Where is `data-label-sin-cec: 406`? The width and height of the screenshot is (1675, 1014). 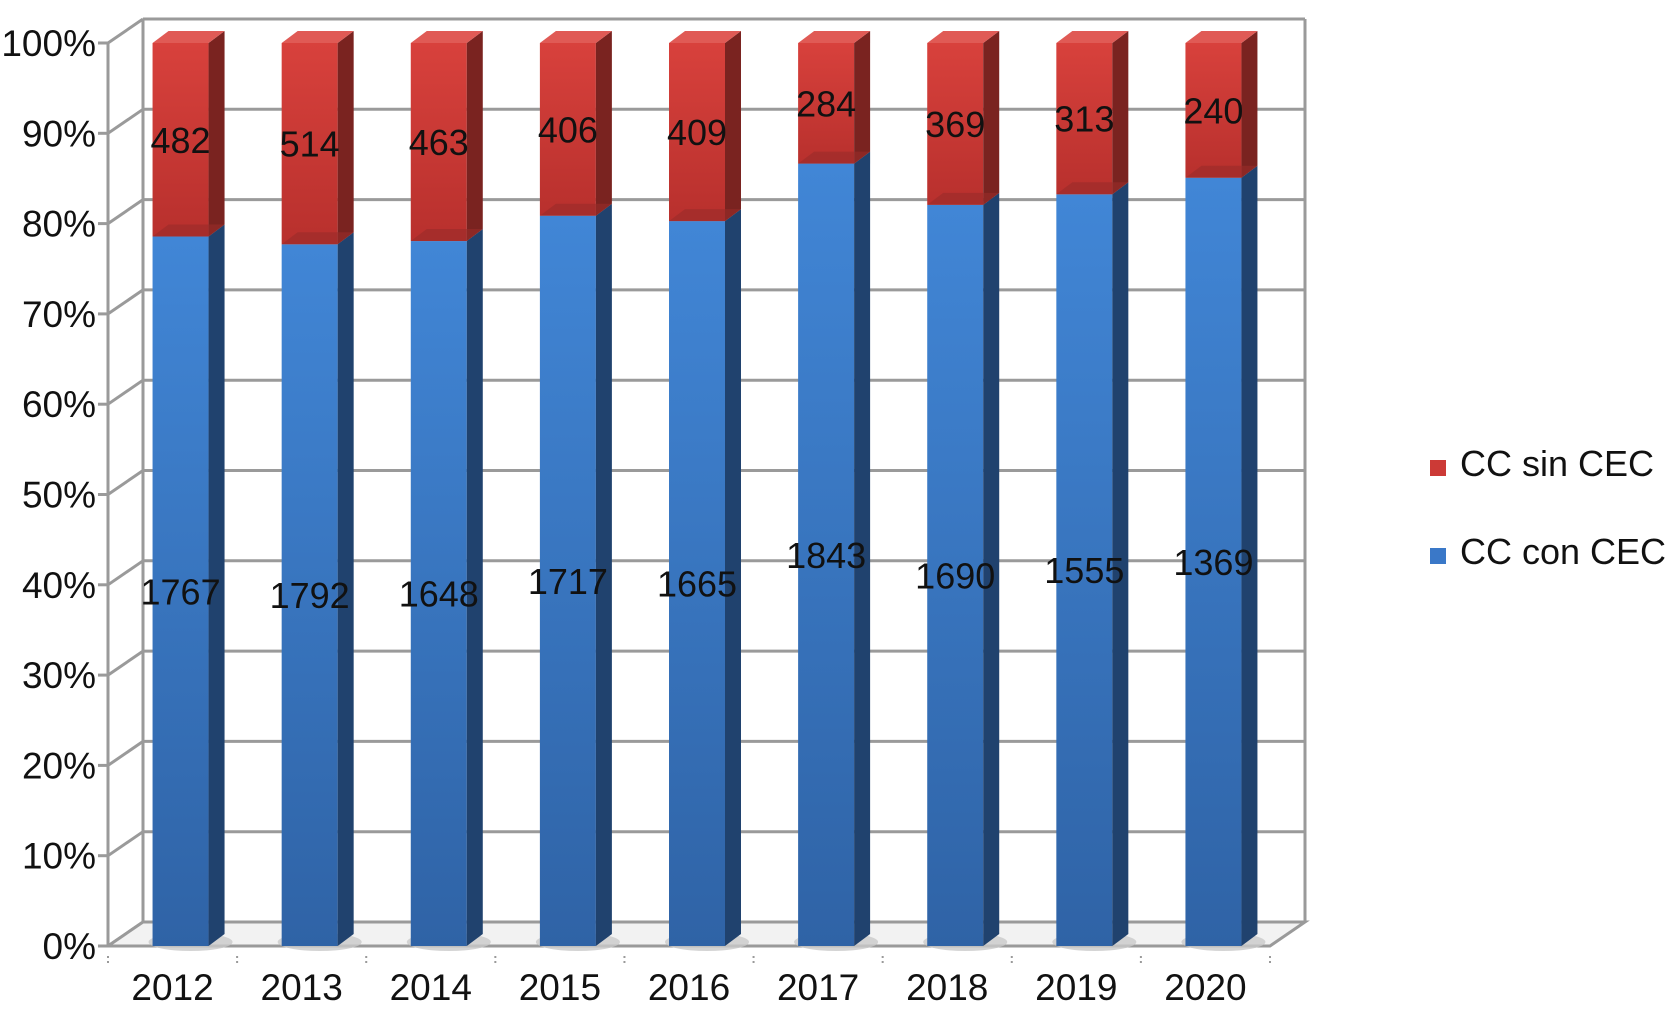 data-label-sin-cec: 406 is located at coordinates (568, 129).